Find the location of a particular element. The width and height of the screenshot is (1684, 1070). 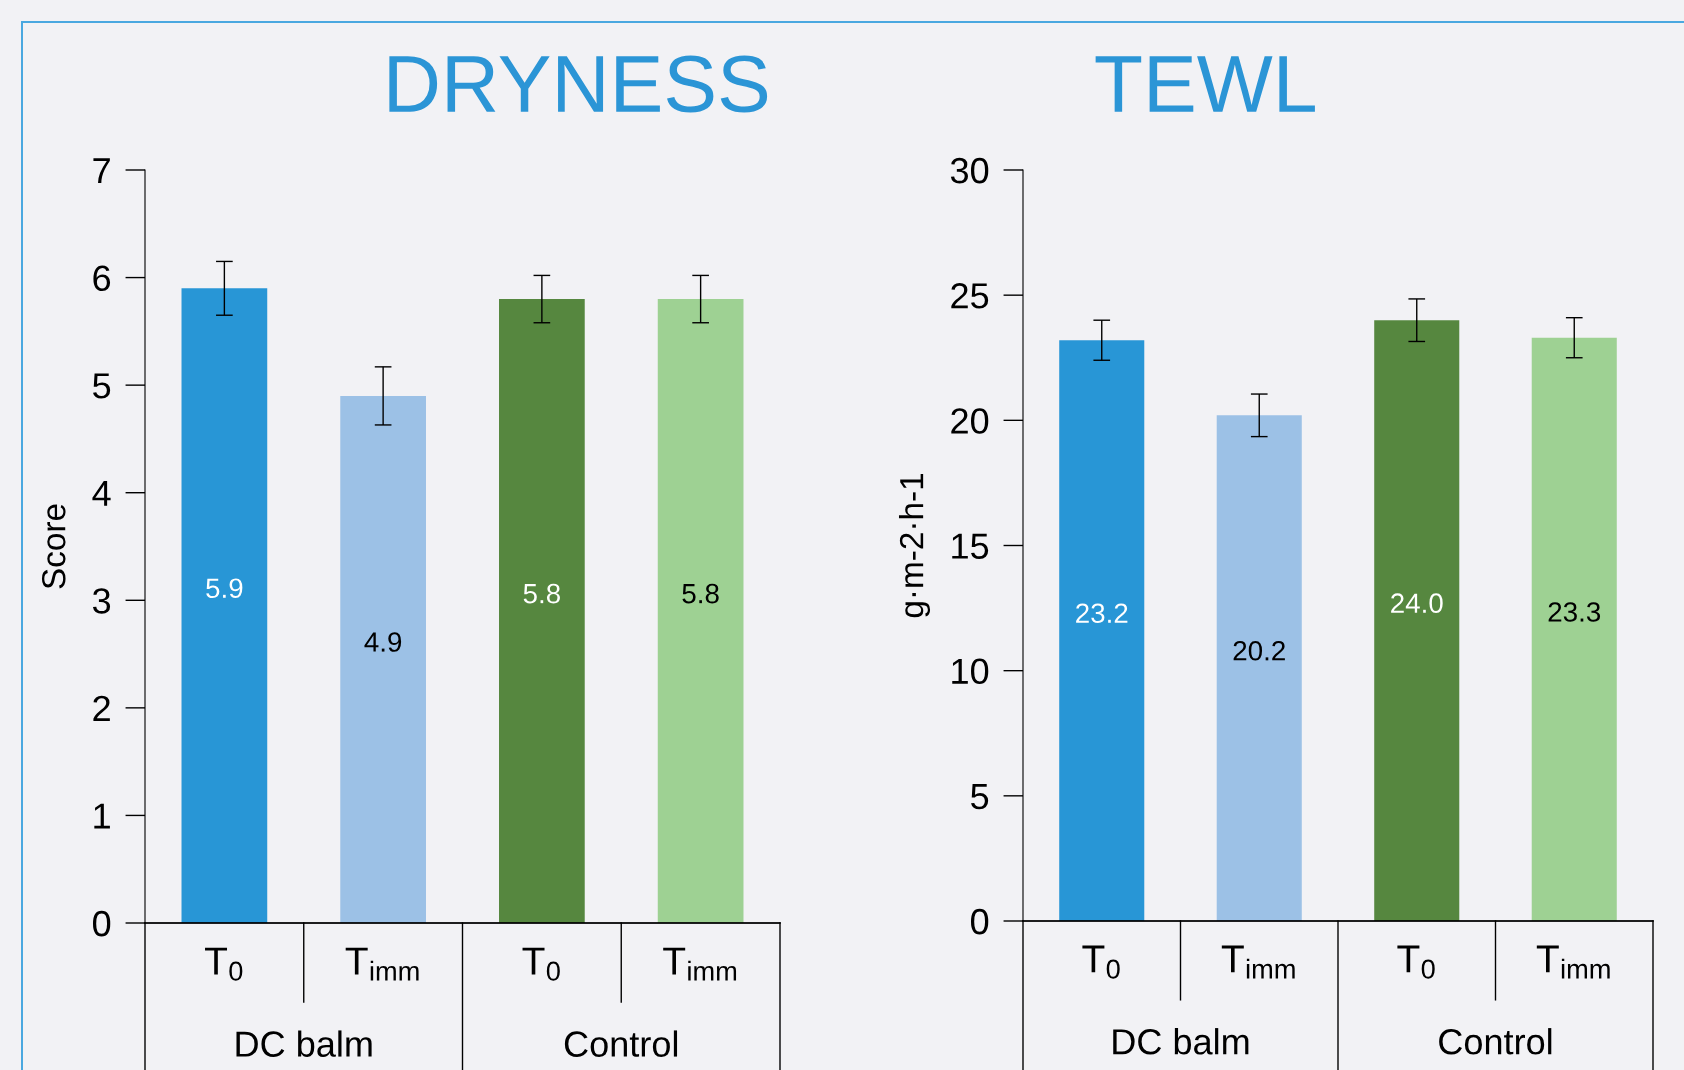

y-tick-label: 4 is located at coordinates (101, 493).